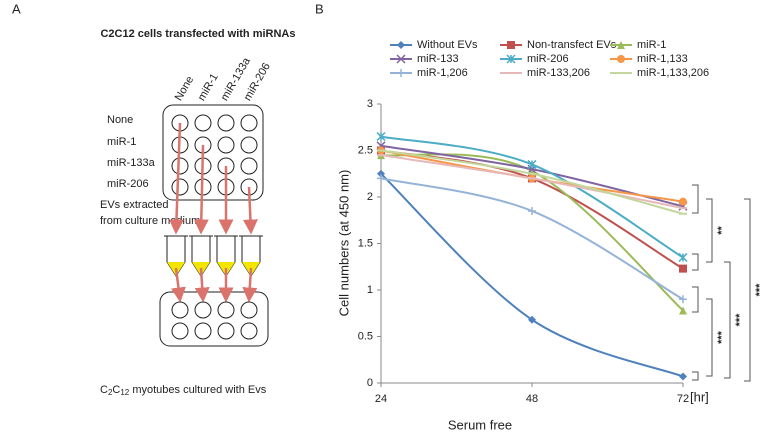 The image size is (770, 434). I want to click on y-axis-title: Cell numbers (at 450 nm), so click(343, 243).